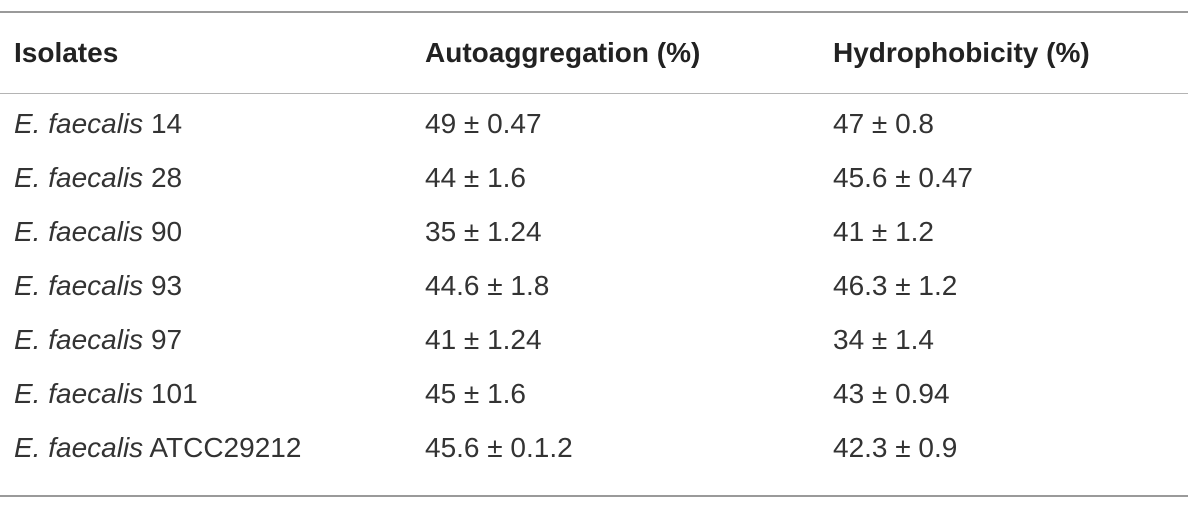  Describe the element at coordinates (205, 122) in the screenshot. I see `isolate-cell: E. faecalis 14` at that location.